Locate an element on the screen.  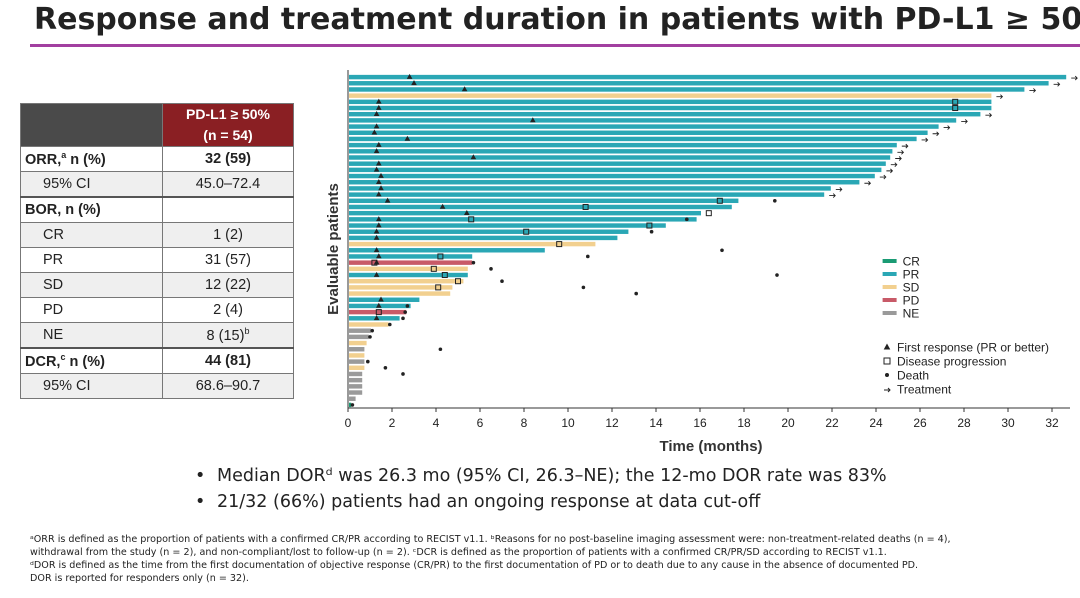
legend-square-icon is located at coordinates (887, 361).